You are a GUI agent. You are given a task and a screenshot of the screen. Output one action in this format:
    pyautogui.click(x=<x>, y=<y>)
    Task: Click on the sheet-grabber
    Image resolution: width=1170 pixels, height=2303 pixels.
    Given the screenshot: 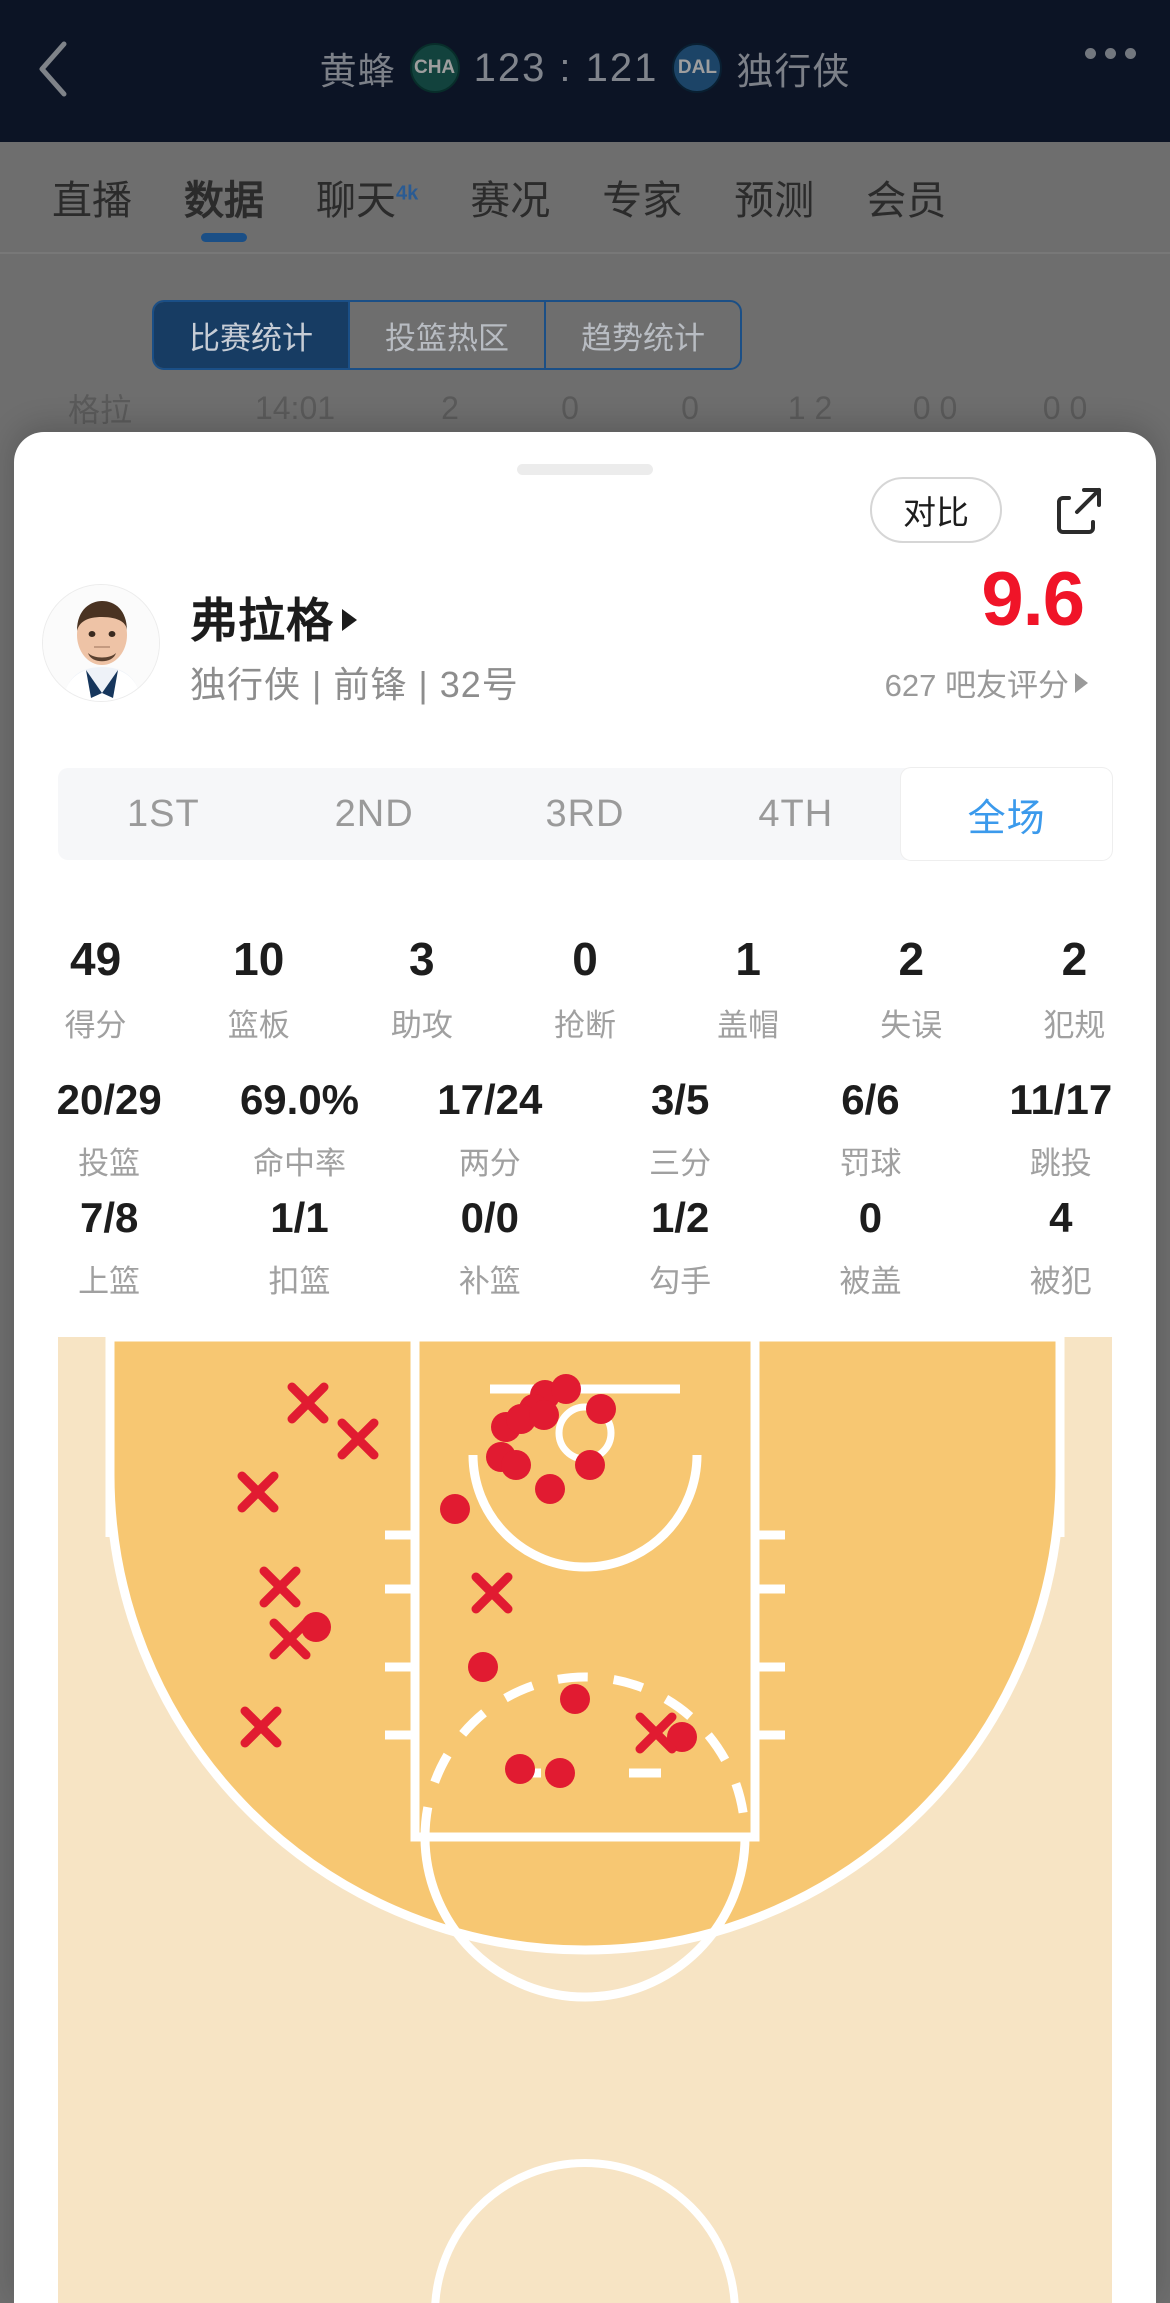 What is the action you would take?
    pyautogui.click(x=585, y=469)
    